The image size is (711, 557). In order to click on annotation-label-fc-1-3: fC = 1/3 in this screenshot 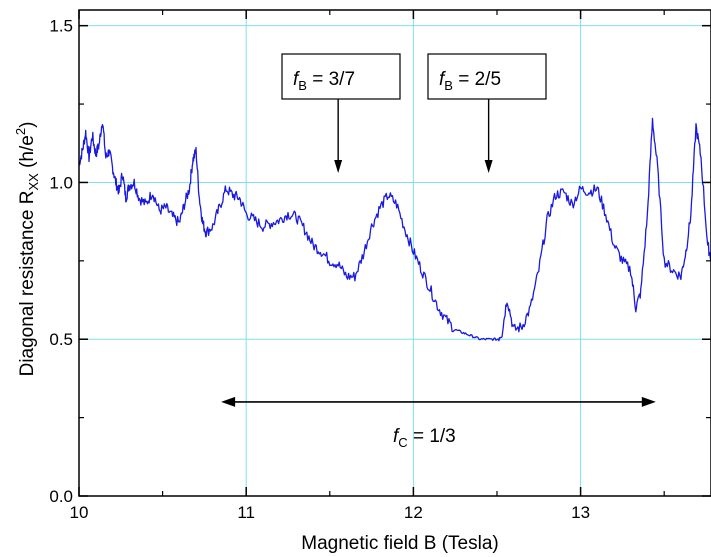, I will do `click(424, 438)`.